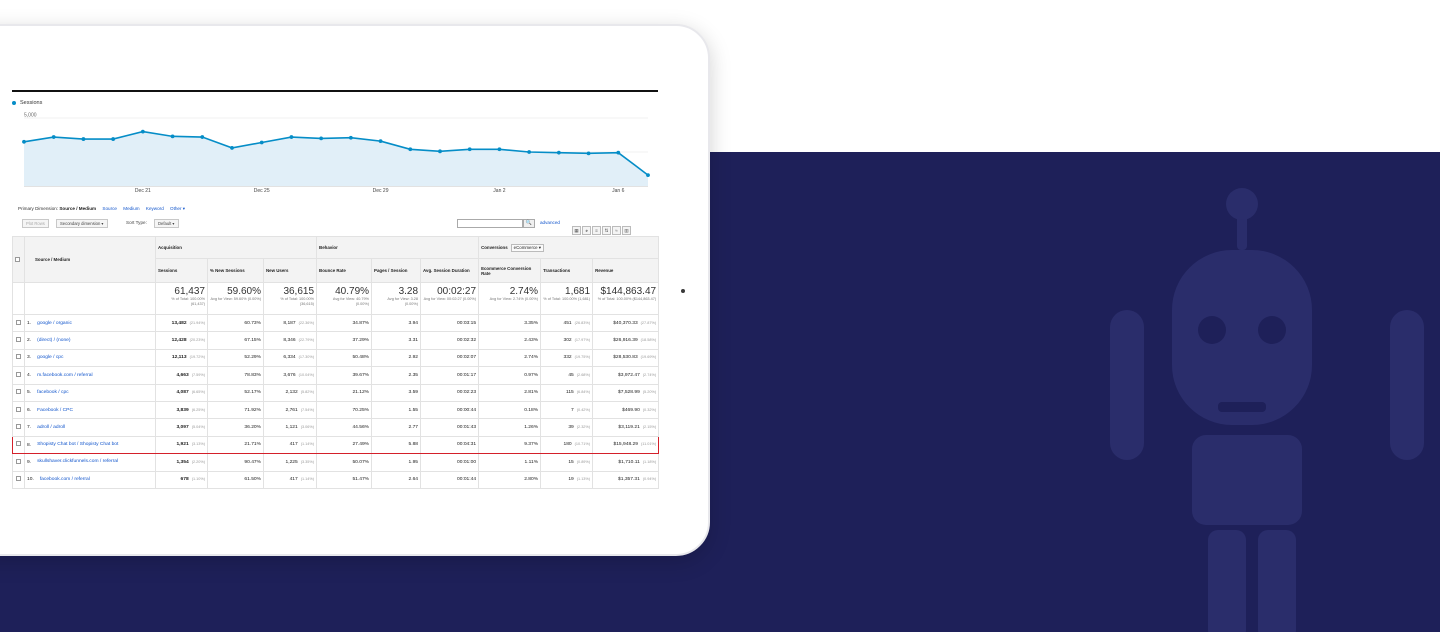 Image resolution: width=1440 pixels, height=632 pixels. What do you see at coordinates (576, 230) in the screenshot?
I see `data-view-icon: ▦` at bounding box center [576, 230].